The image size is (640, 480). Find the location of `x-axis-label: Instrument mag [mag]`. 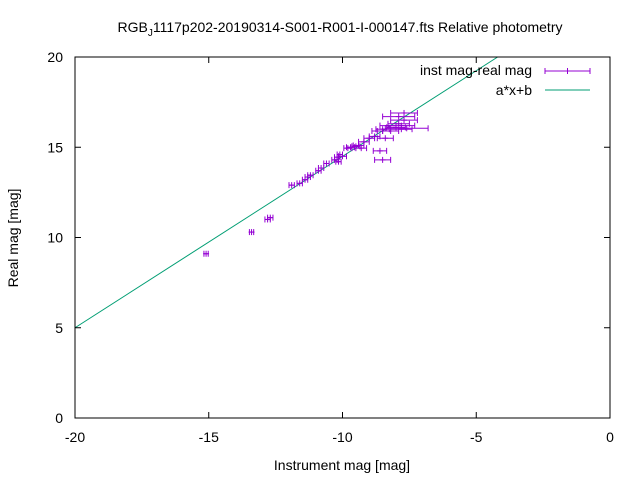

x-axis-label: Instrument mag [mag] is located at coordinates (342, 465).